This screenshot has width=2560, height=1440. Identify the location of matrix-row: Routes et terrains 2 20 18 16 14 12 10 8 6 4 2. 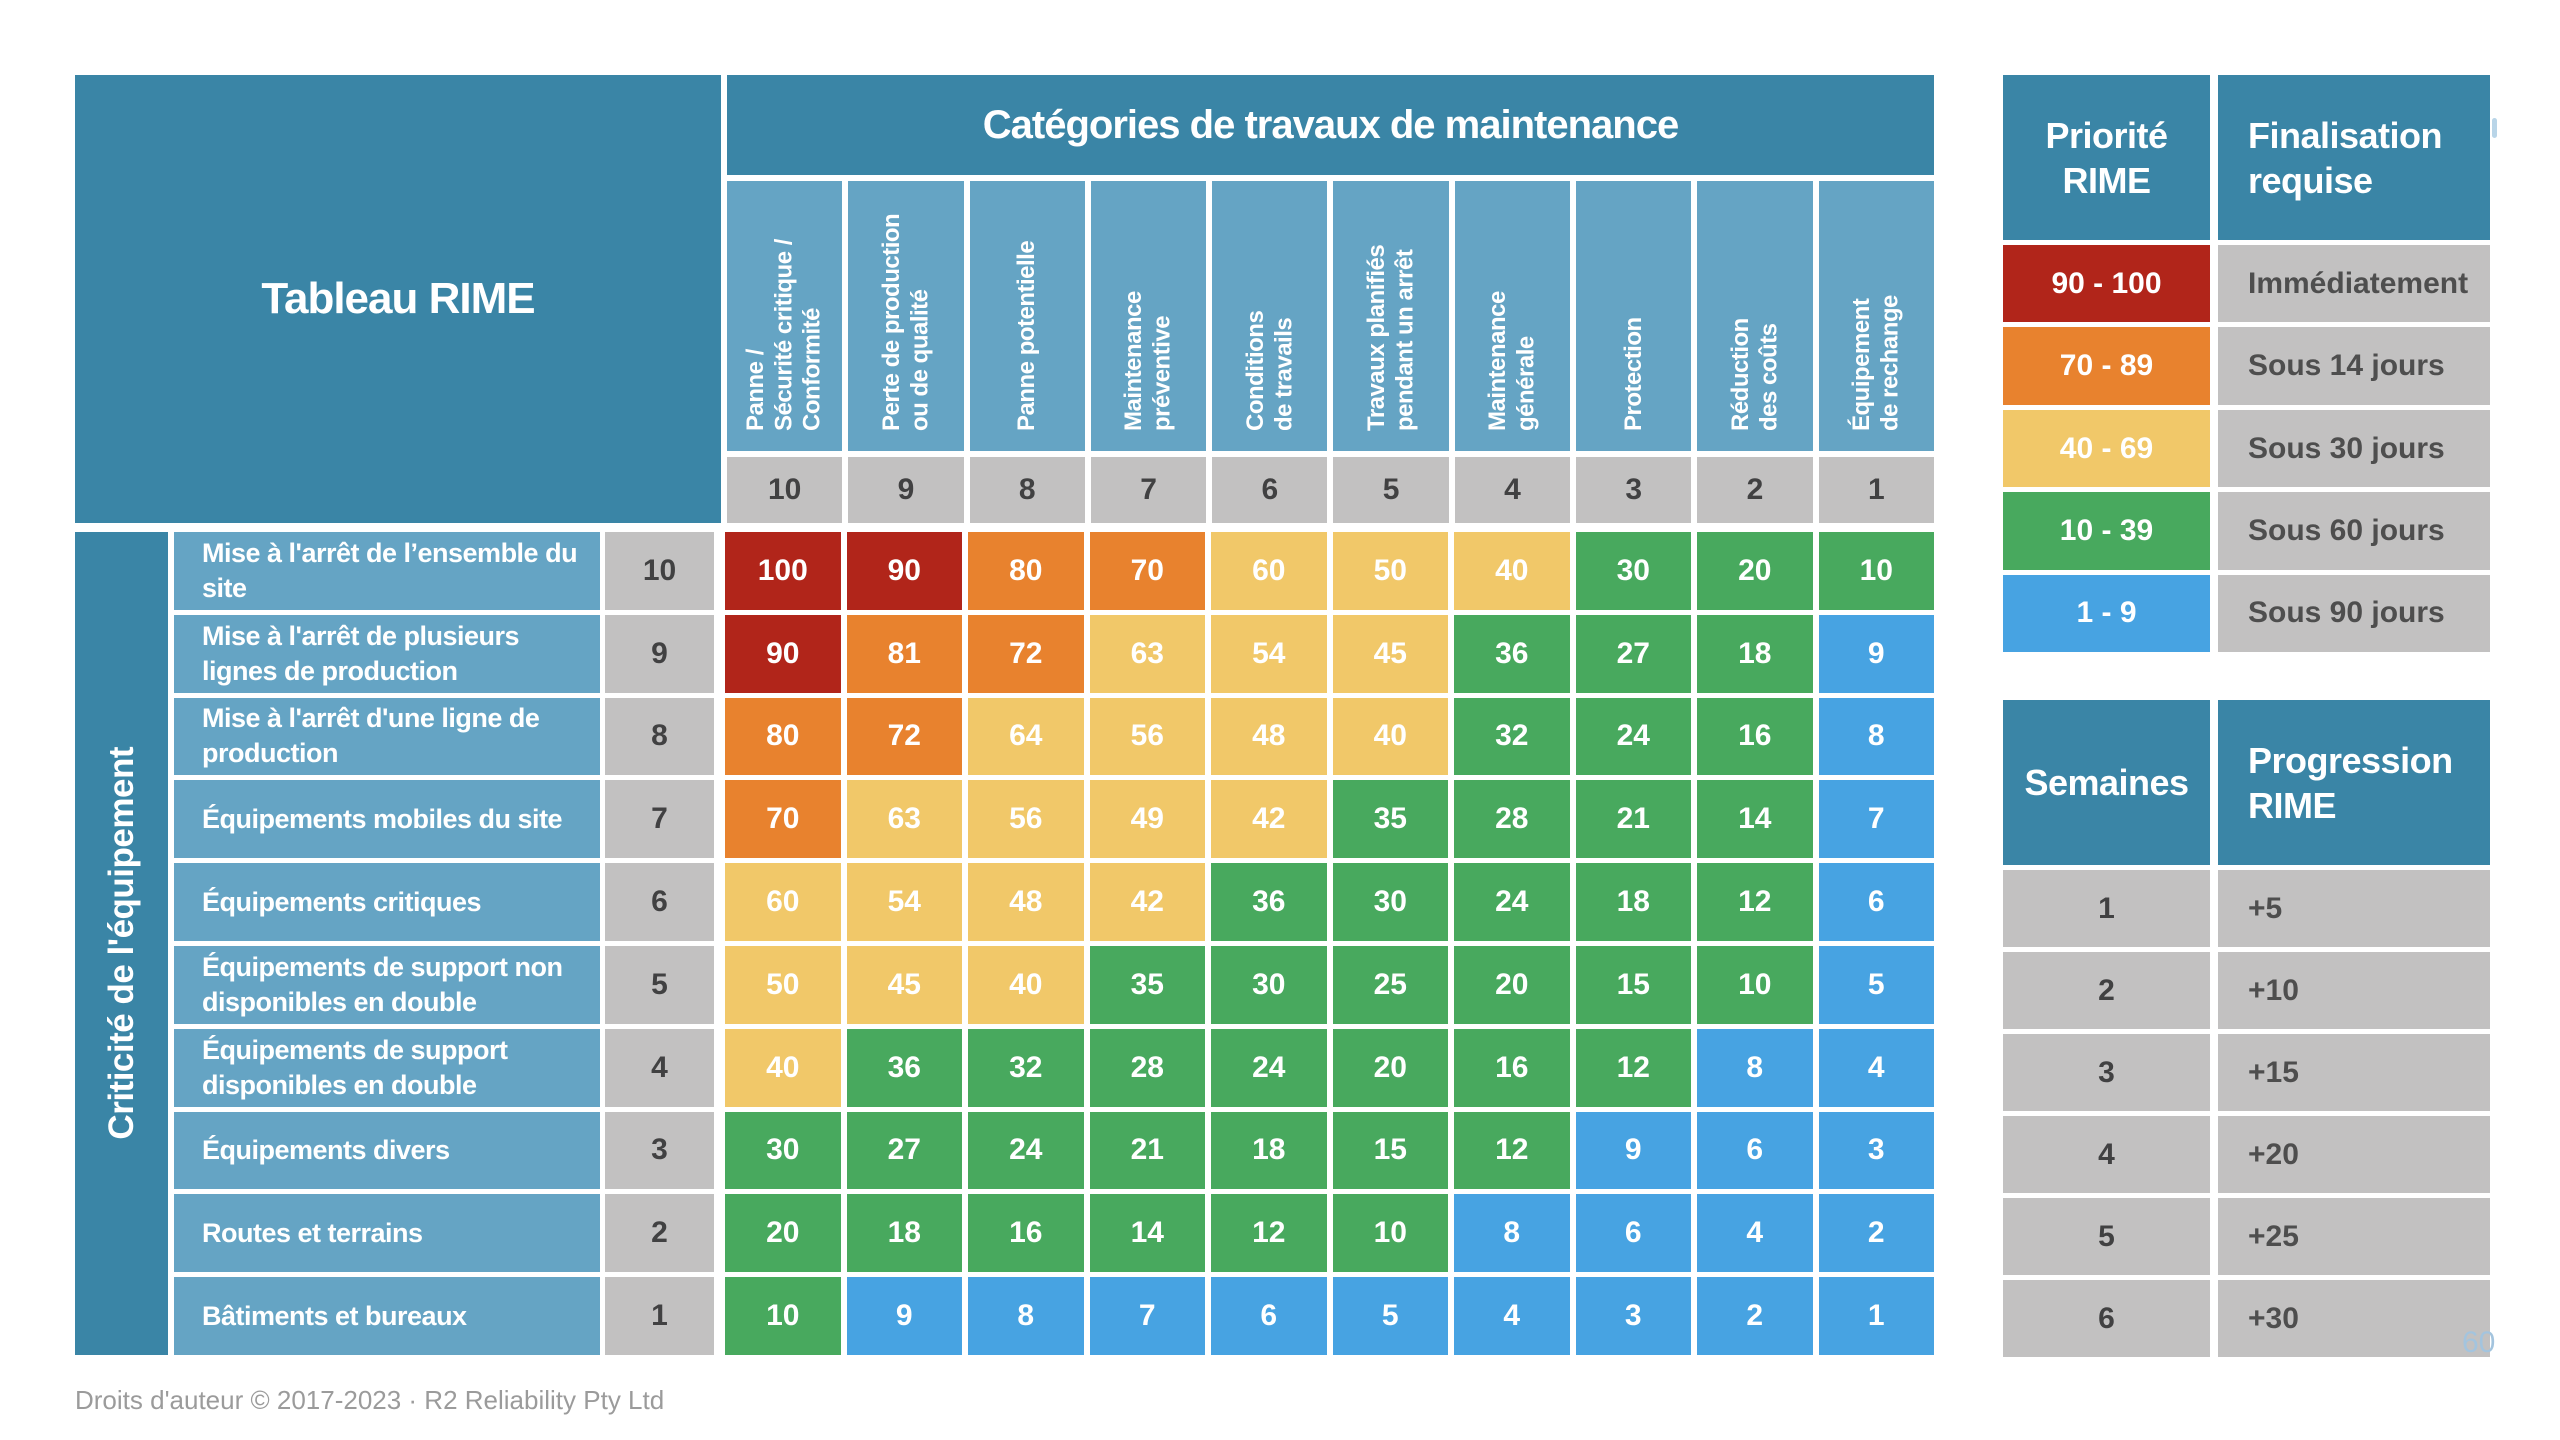
(1054, 1233).